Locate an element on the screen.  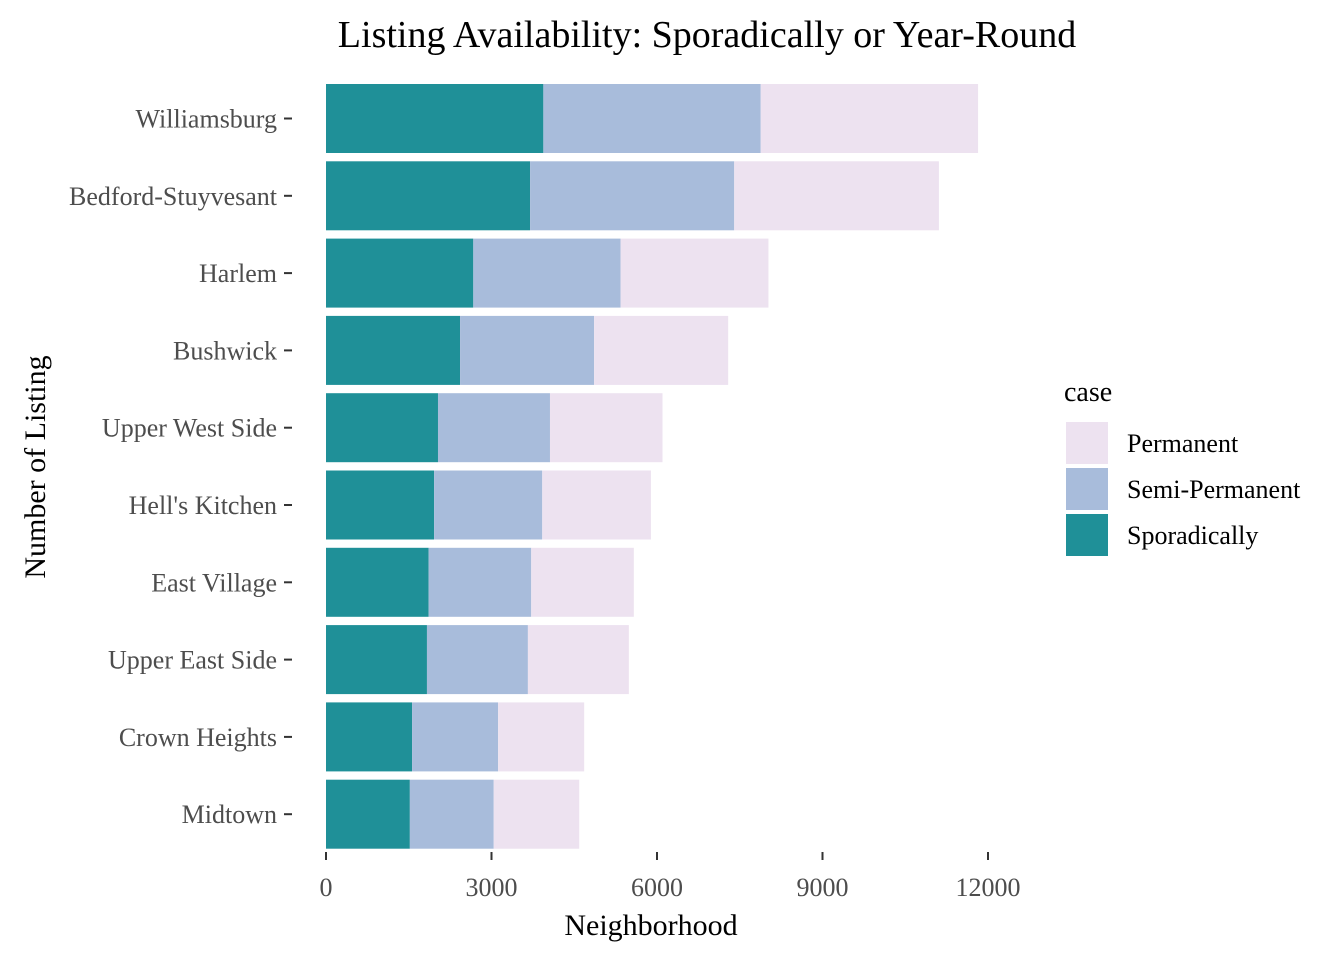
bar-crown-heights-permanent is located at coordinates (541, 737).